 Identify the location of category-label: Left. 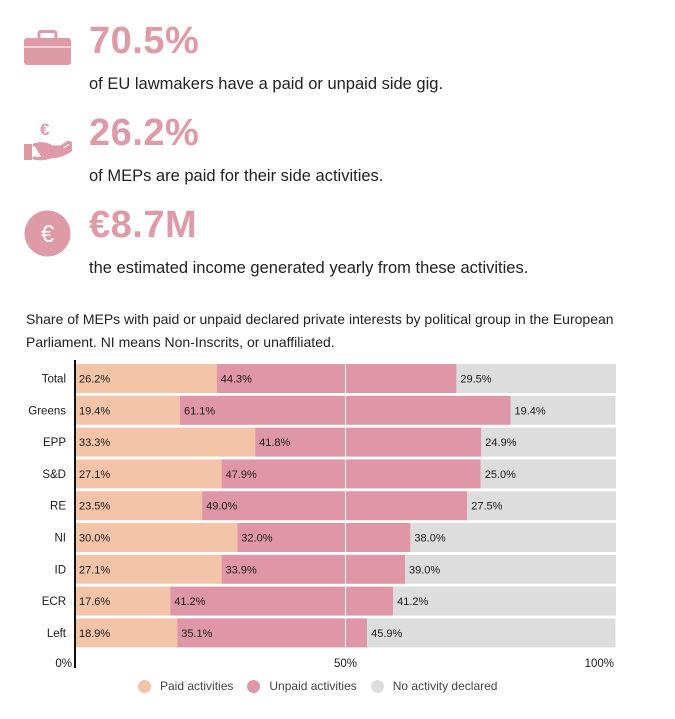
(57, 634).